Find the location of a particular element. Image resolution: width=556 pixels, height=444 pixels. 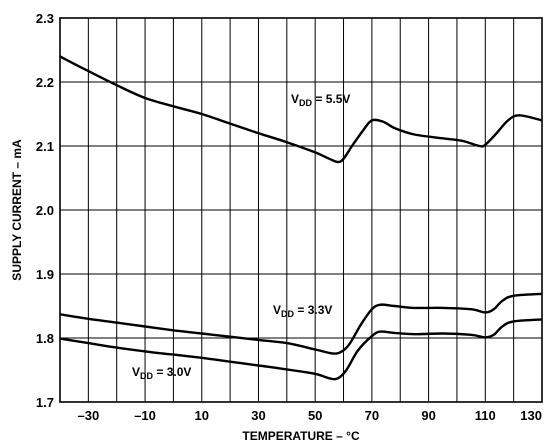

y-tick-label: 1.8 is located at coordinates (45, 338).